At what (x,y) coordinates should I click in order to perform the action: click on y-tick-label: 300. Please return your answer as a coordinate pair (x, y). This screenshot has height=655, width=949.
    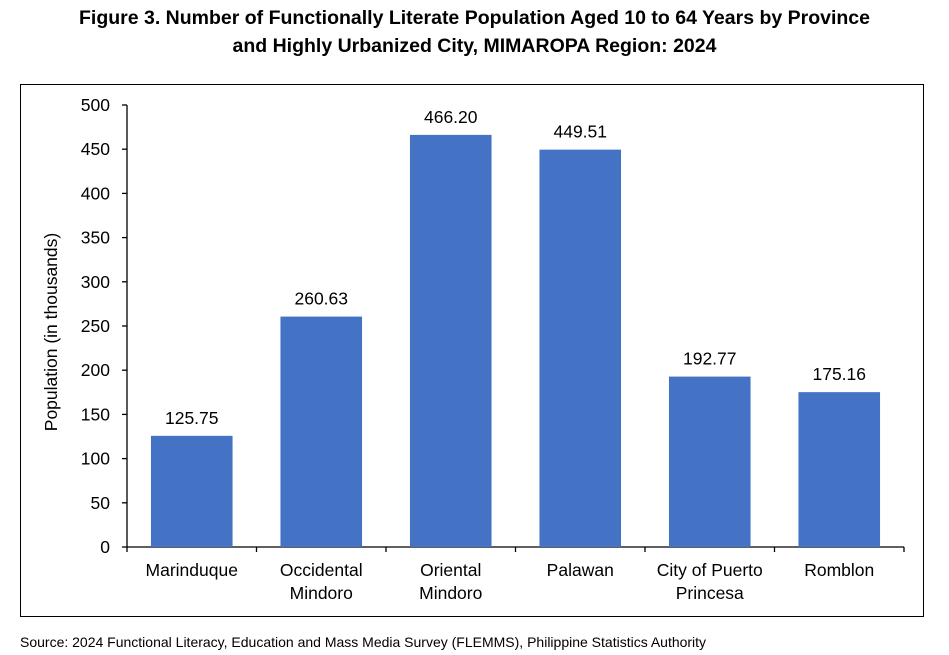
    Looking at the image, I should click on (95, 282).